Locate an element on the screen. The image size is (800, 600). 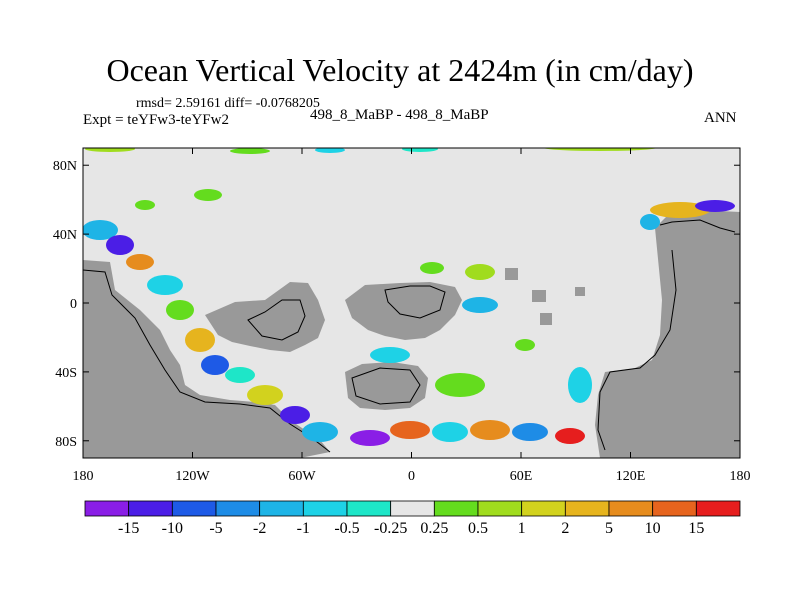
x-tick-label: 60E is located at coordinates (521, 476).